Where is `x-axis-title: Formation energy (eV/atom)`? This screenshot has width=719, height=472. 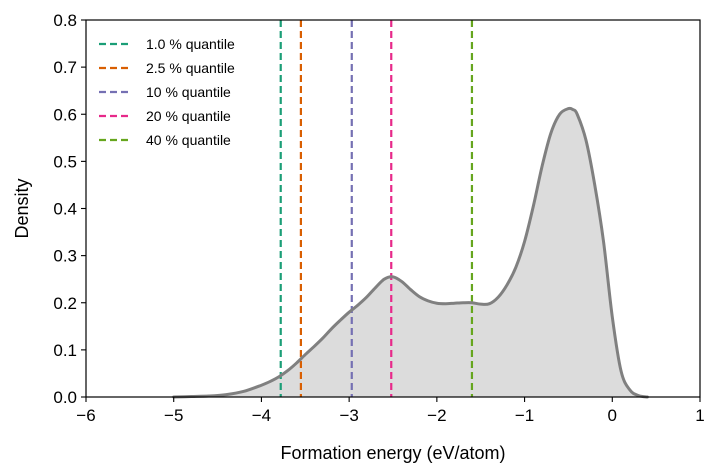 x-axis-title: Formation energy (eV/atom) is located at coordinates (392, 453).